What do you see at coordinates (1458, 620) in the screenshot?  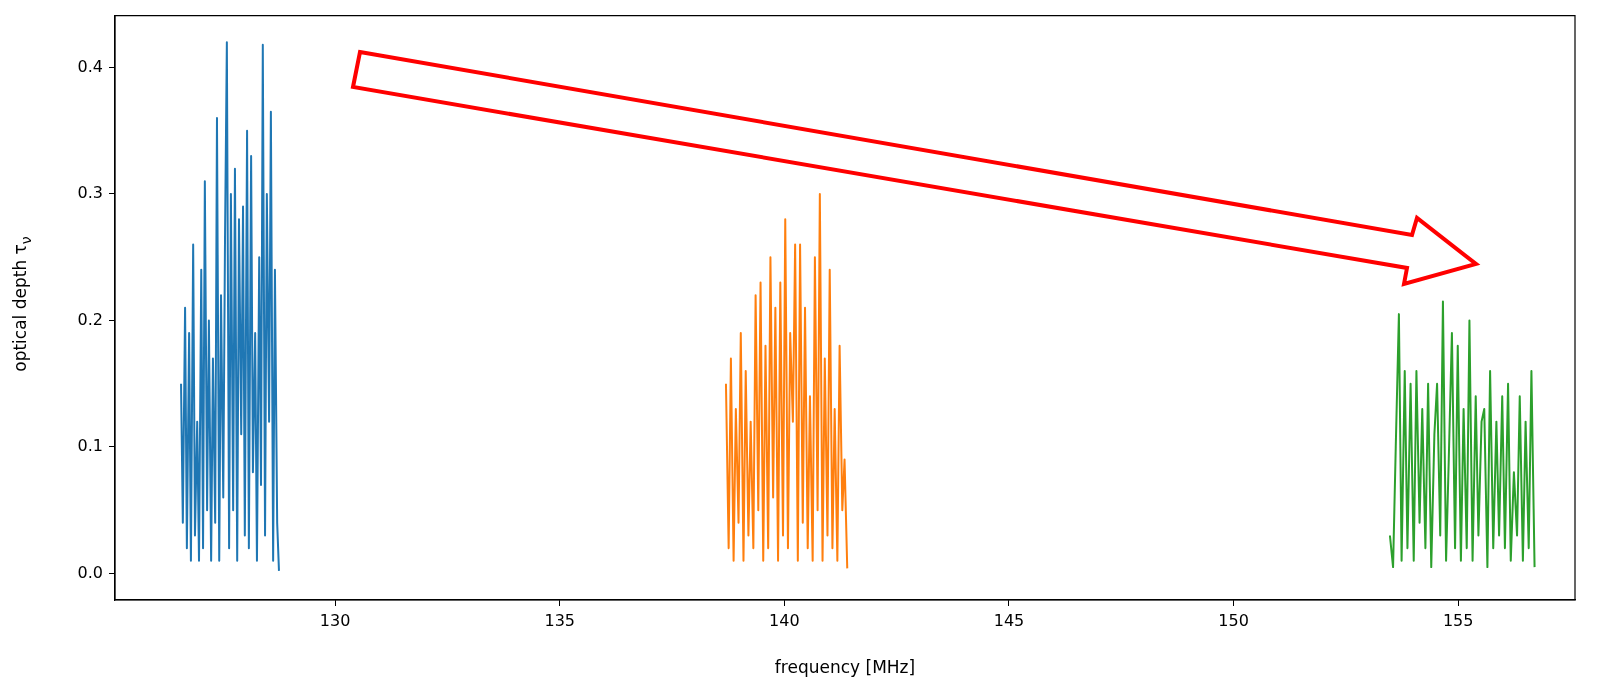 I see `x-tick-label: 155` at bounding box center [1458, 620].